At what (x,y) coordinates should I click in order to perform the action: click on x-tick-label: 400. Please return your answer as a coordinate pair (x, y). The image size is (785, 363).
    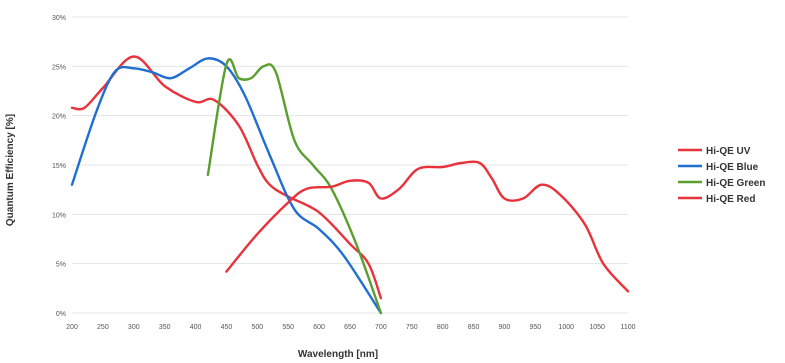
    Looking at the image, I should click on (196, 327).